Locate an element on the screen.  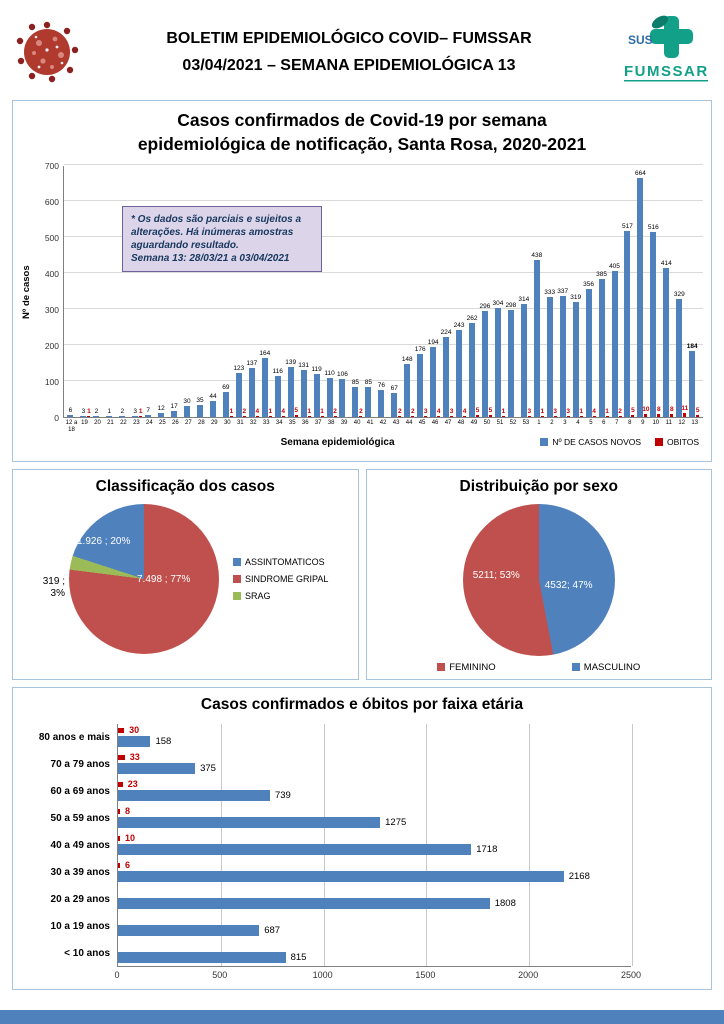
case-value-label: 85 is located at coordinates (368, 382).